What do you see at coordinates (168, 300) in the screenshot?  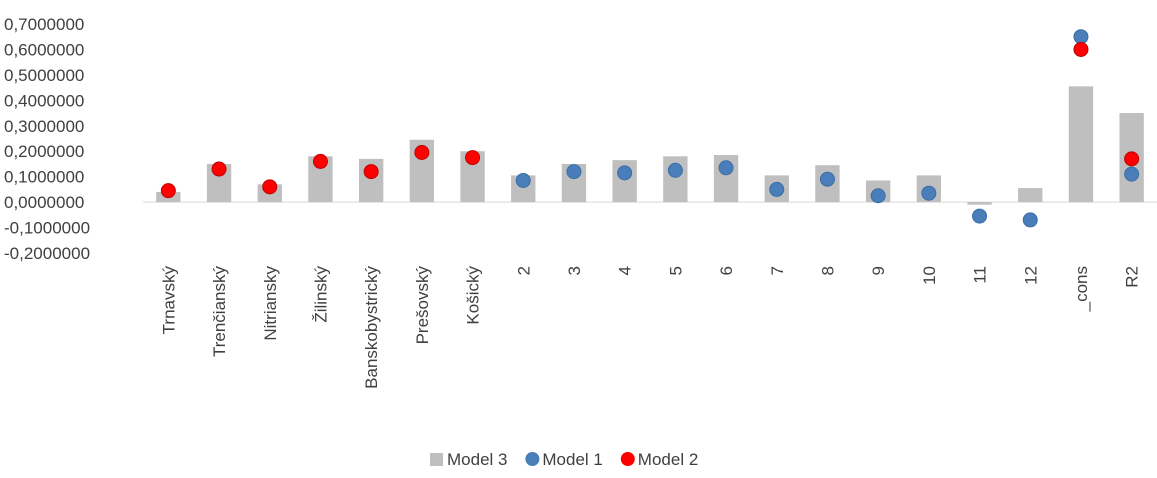 I see `x-tick-label: Trnavský` at bounding box center [168, 300].